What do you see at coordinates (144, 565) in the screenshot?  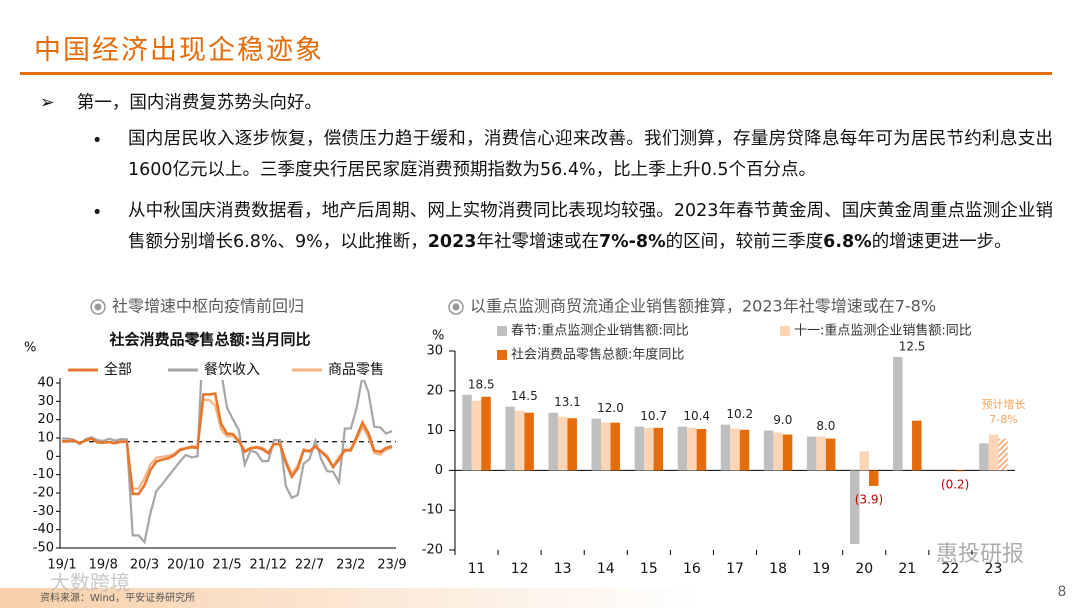 I see `x-tick-label: 20/3` at bounding box center [144, 565].